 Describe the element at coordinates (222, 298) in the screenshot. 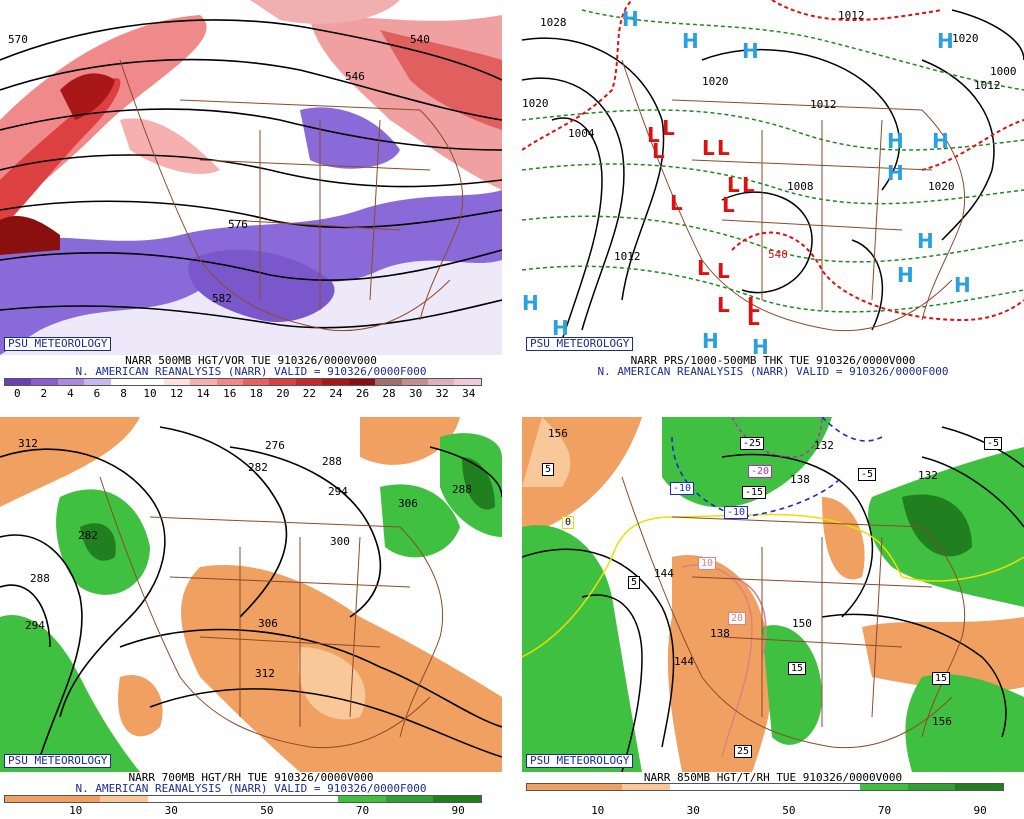

I see `contour-label: 582` at that location.